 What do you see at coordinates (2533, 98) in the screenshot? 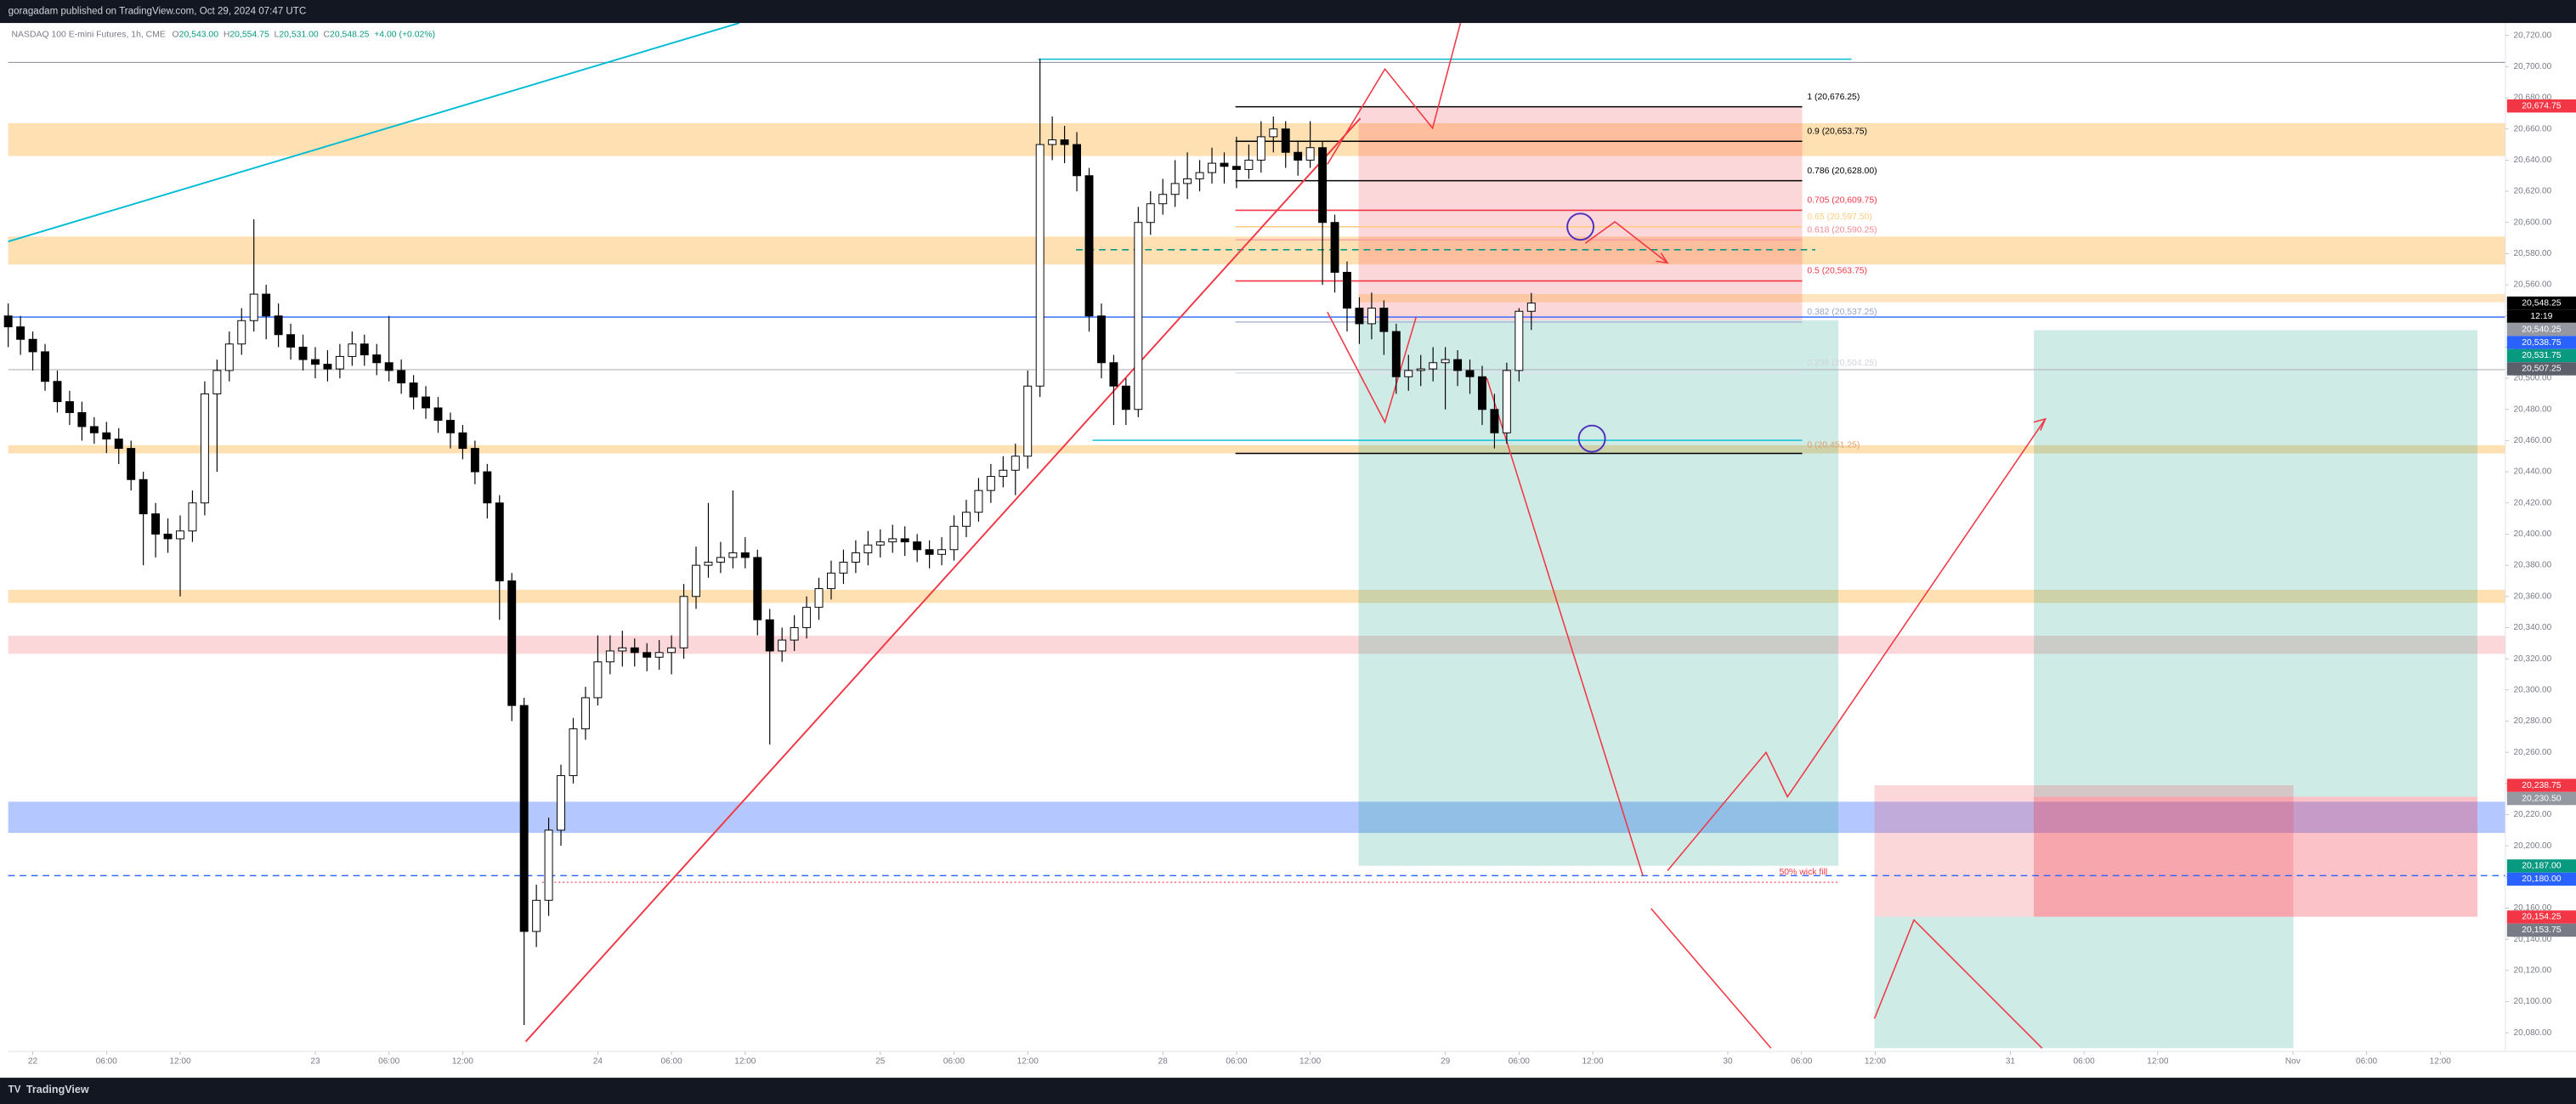
I see `y-tick-label: 20,680.00` at bounding box center [2533, 98].